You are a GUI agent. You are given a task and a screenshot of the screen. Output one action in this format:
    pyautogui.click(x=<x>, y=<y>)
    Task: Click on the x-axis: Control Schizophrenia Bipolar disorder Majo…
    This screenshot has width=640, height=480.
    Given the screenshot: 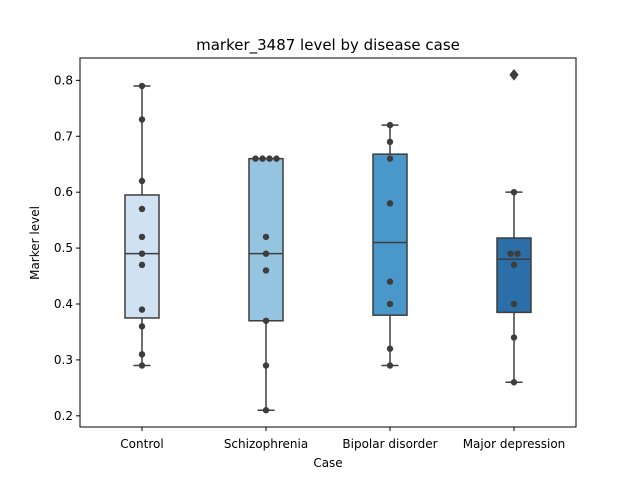 What is the action you would take?
    pyautogui.click(x=342, y=439)
    